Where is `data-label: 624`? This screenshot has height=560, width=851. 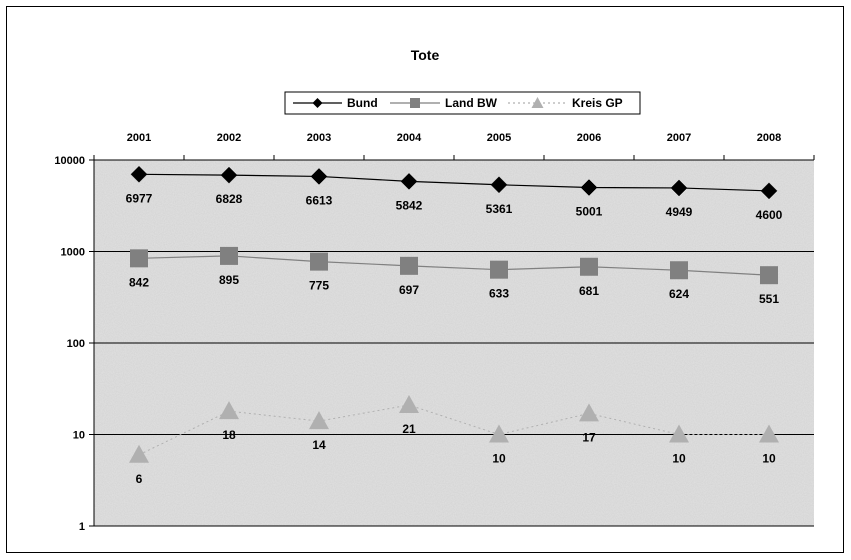
data-label: 624 is located at coordinates (679, 294).